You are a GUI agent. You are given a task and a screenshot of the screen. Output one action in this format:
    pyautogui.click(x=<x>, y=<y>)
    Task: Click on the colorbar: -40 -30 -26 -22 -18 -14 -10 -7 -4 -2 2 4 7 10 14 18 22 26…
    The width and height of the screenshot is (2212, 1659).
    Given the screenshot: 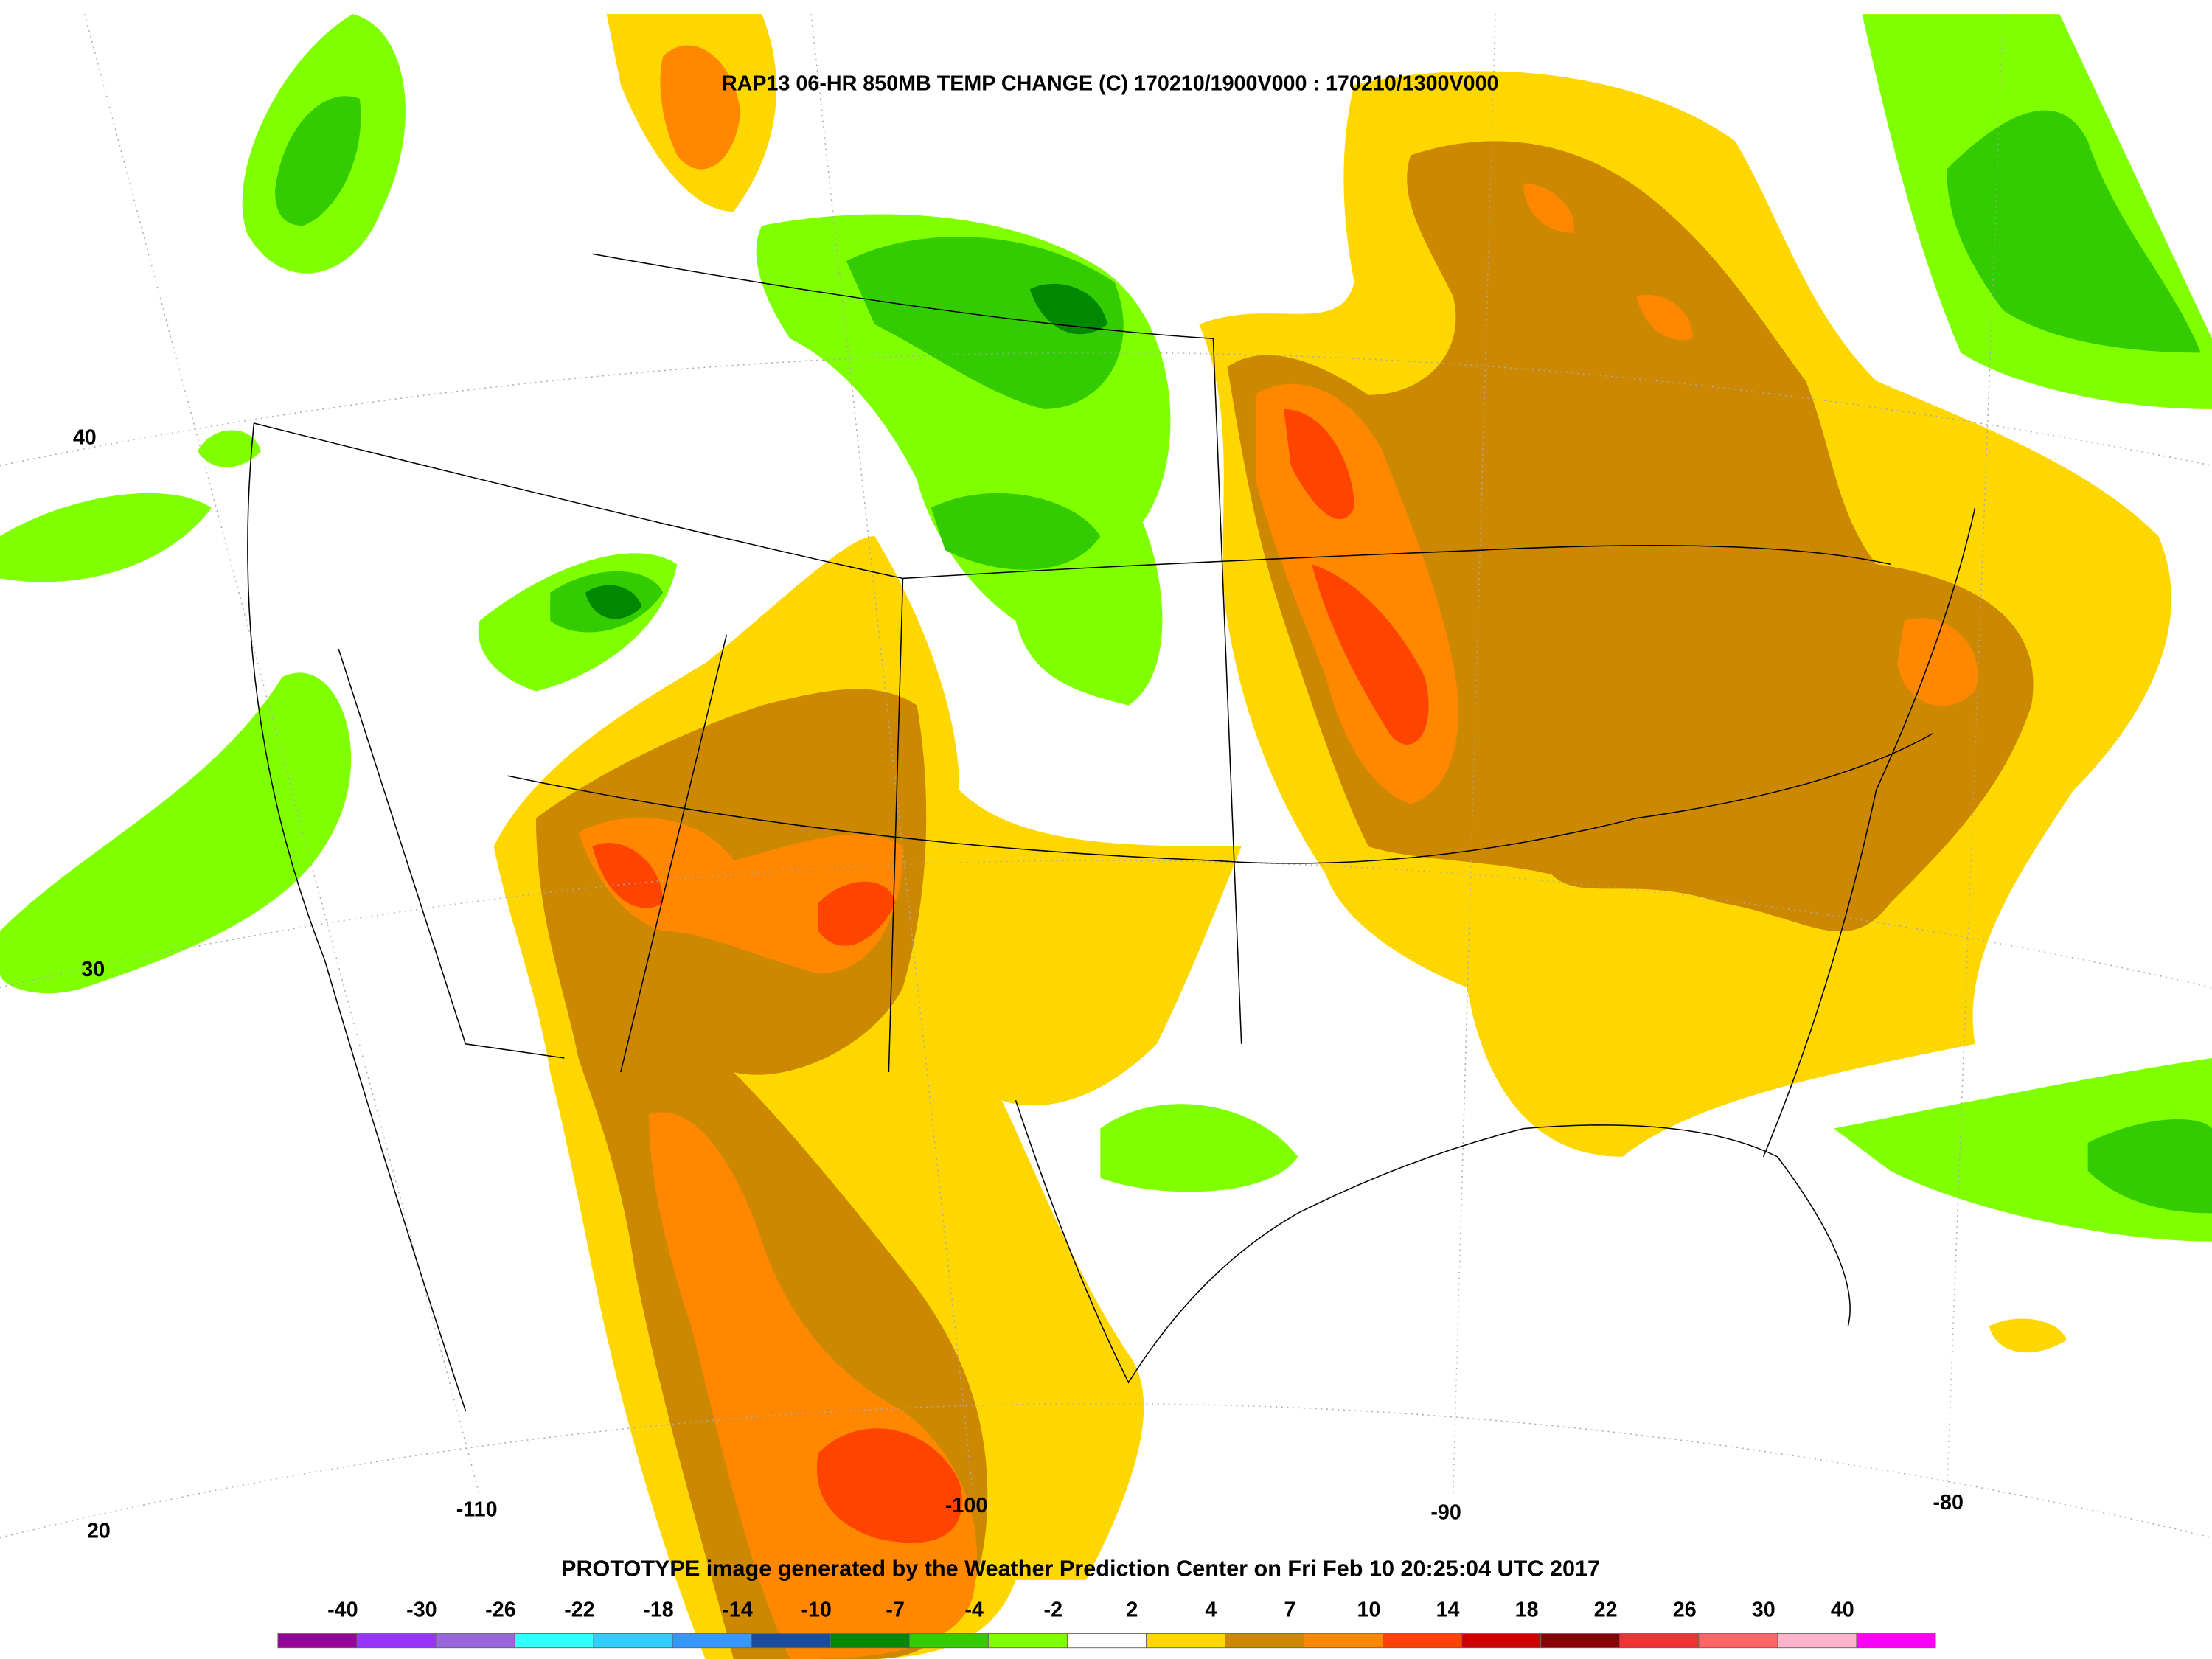 What is the action you would take?
    pyautogui.click(x=1106, y=1624)
    